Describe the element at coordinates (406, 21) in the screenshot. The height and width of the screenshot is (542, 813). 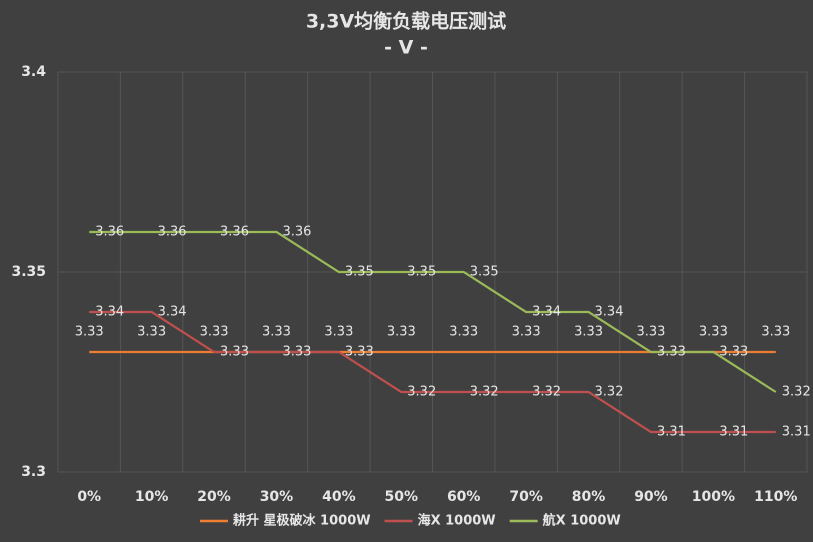
I see `chart-title: 3,3V均衡负载电压测试` at that location.